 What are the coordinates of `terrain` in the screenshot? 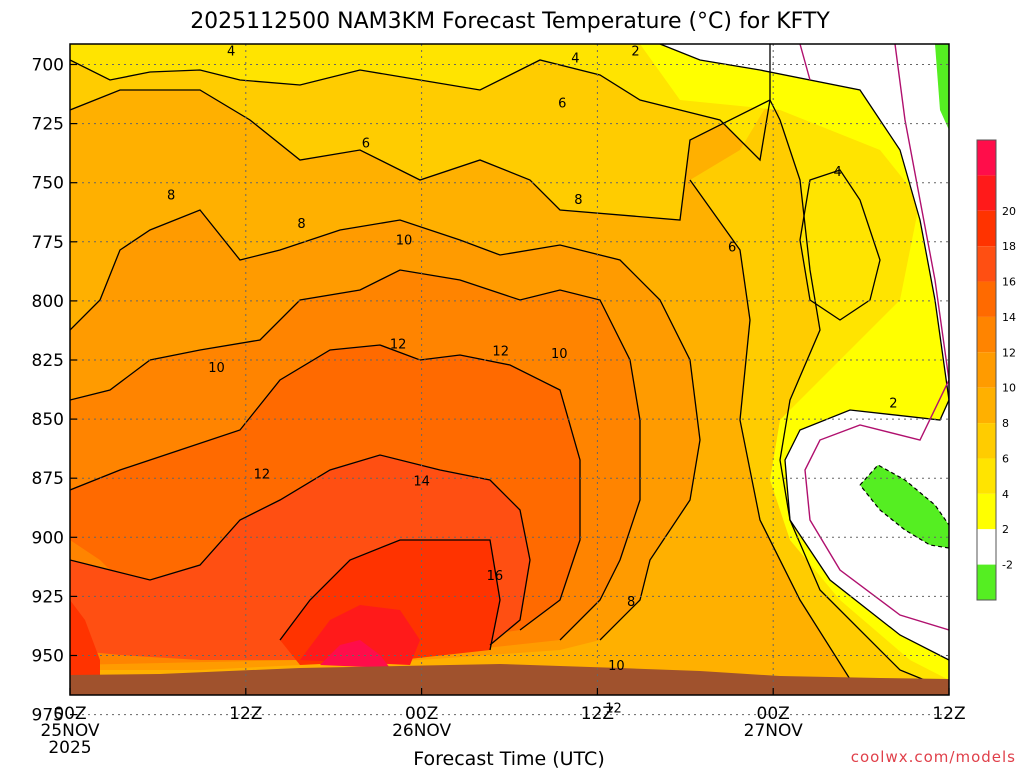 It's located at (509, 679).